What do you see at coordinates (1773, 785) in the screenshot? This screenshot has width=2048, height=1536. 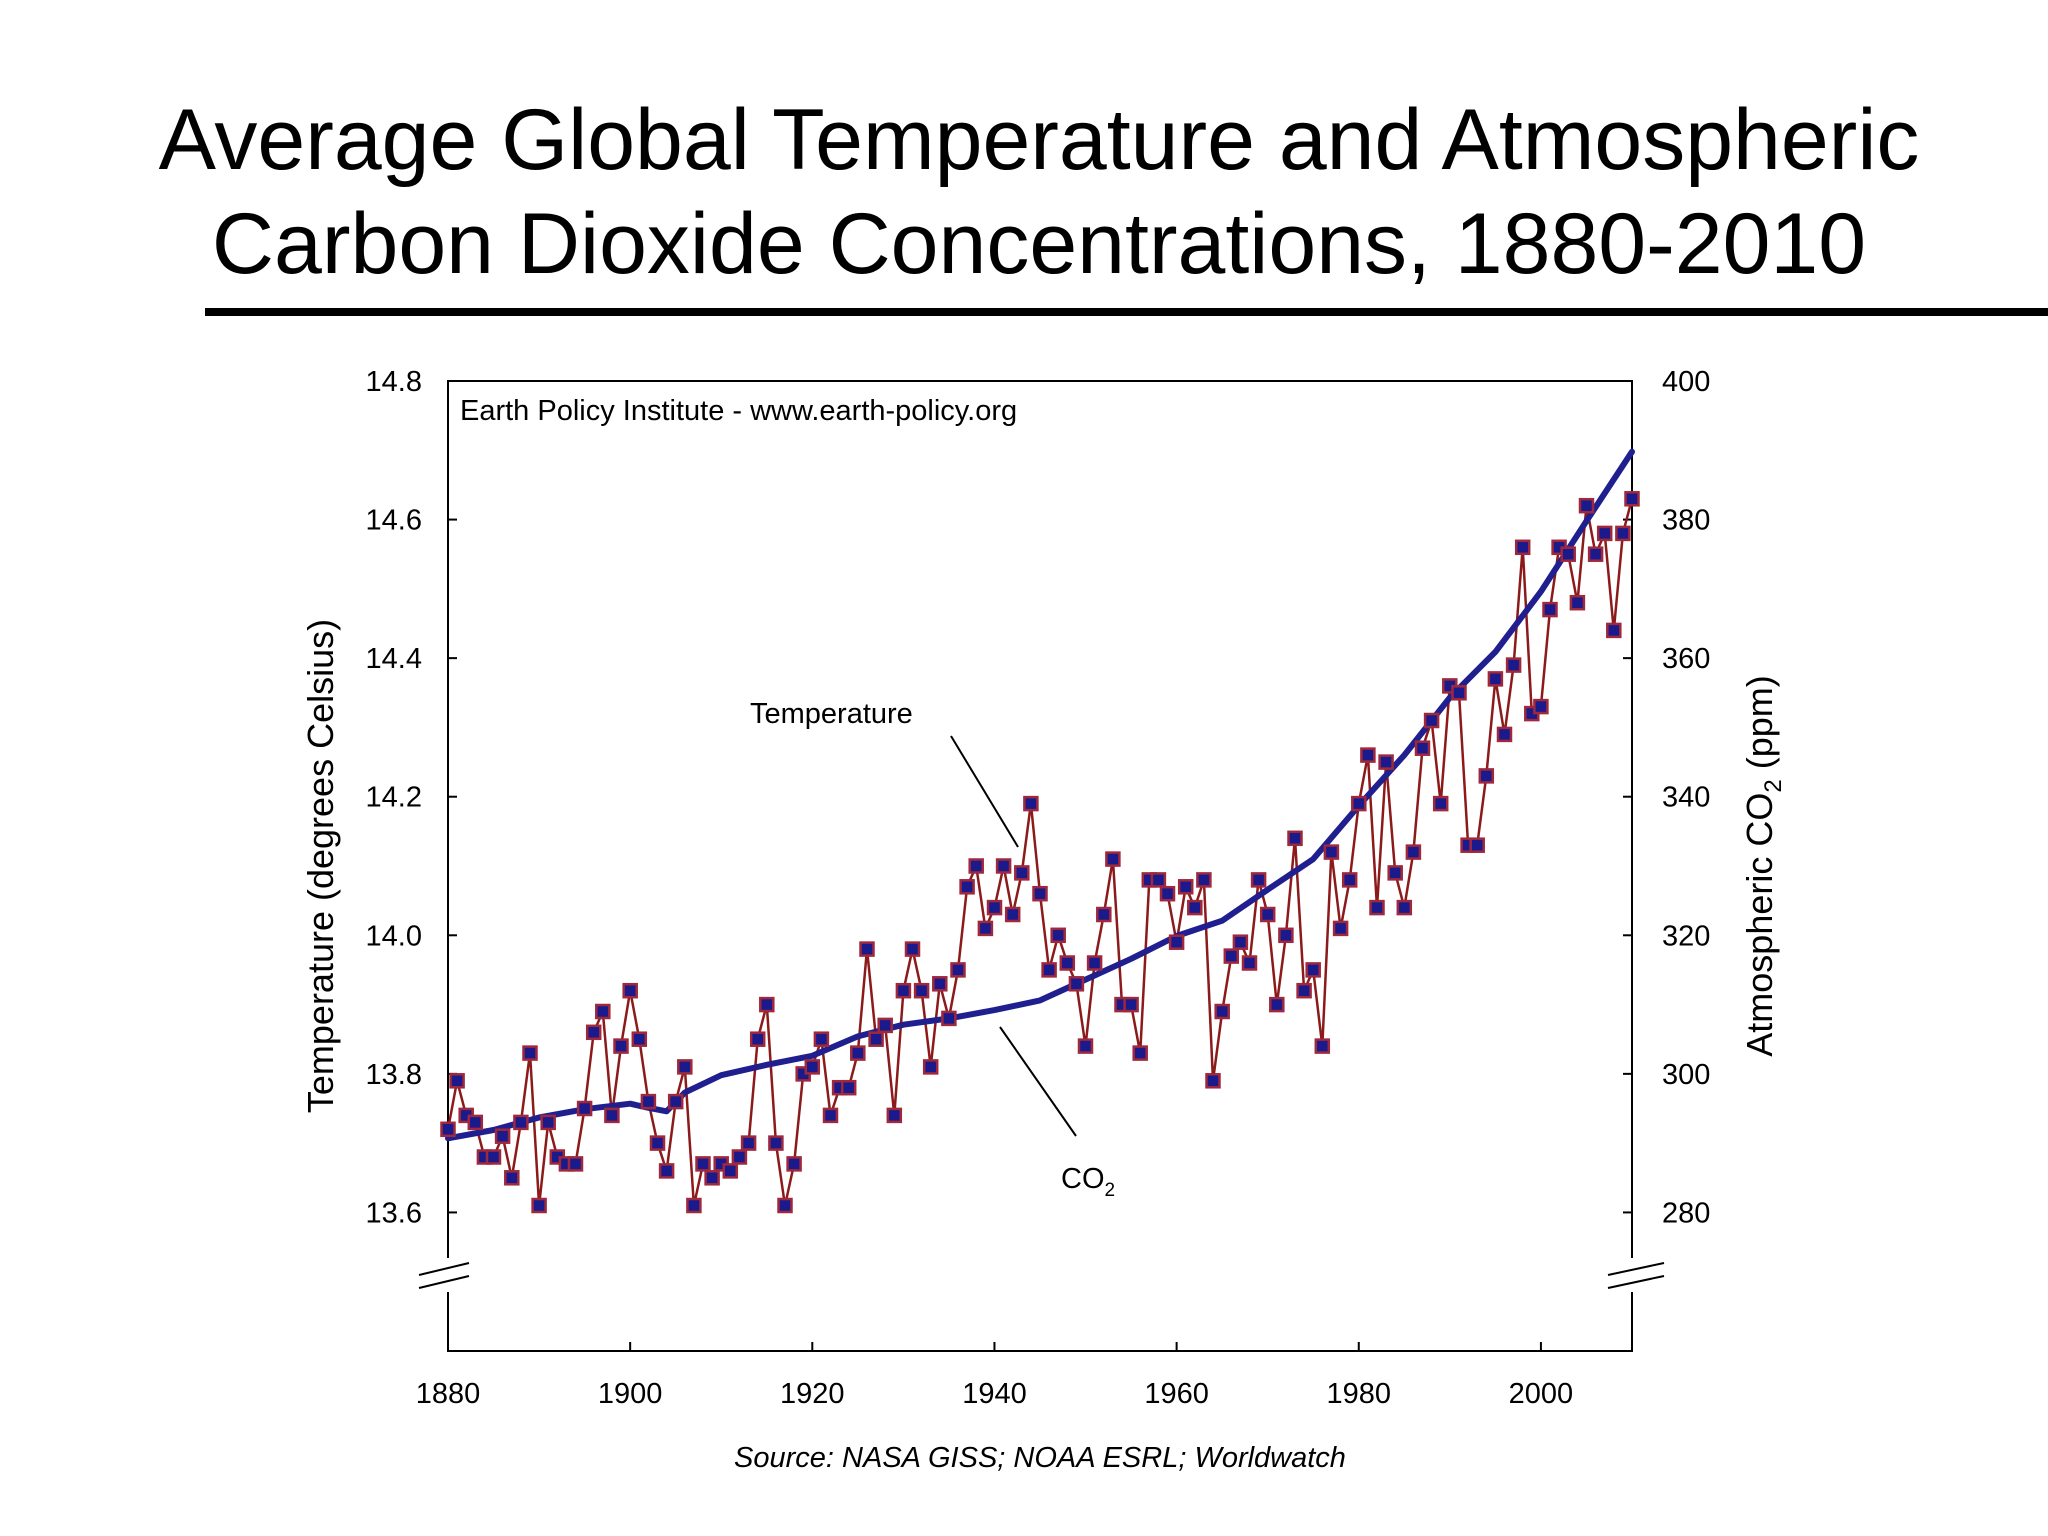 I see `right-axis-label-sub: 2` at bounding box center [1773, 785].